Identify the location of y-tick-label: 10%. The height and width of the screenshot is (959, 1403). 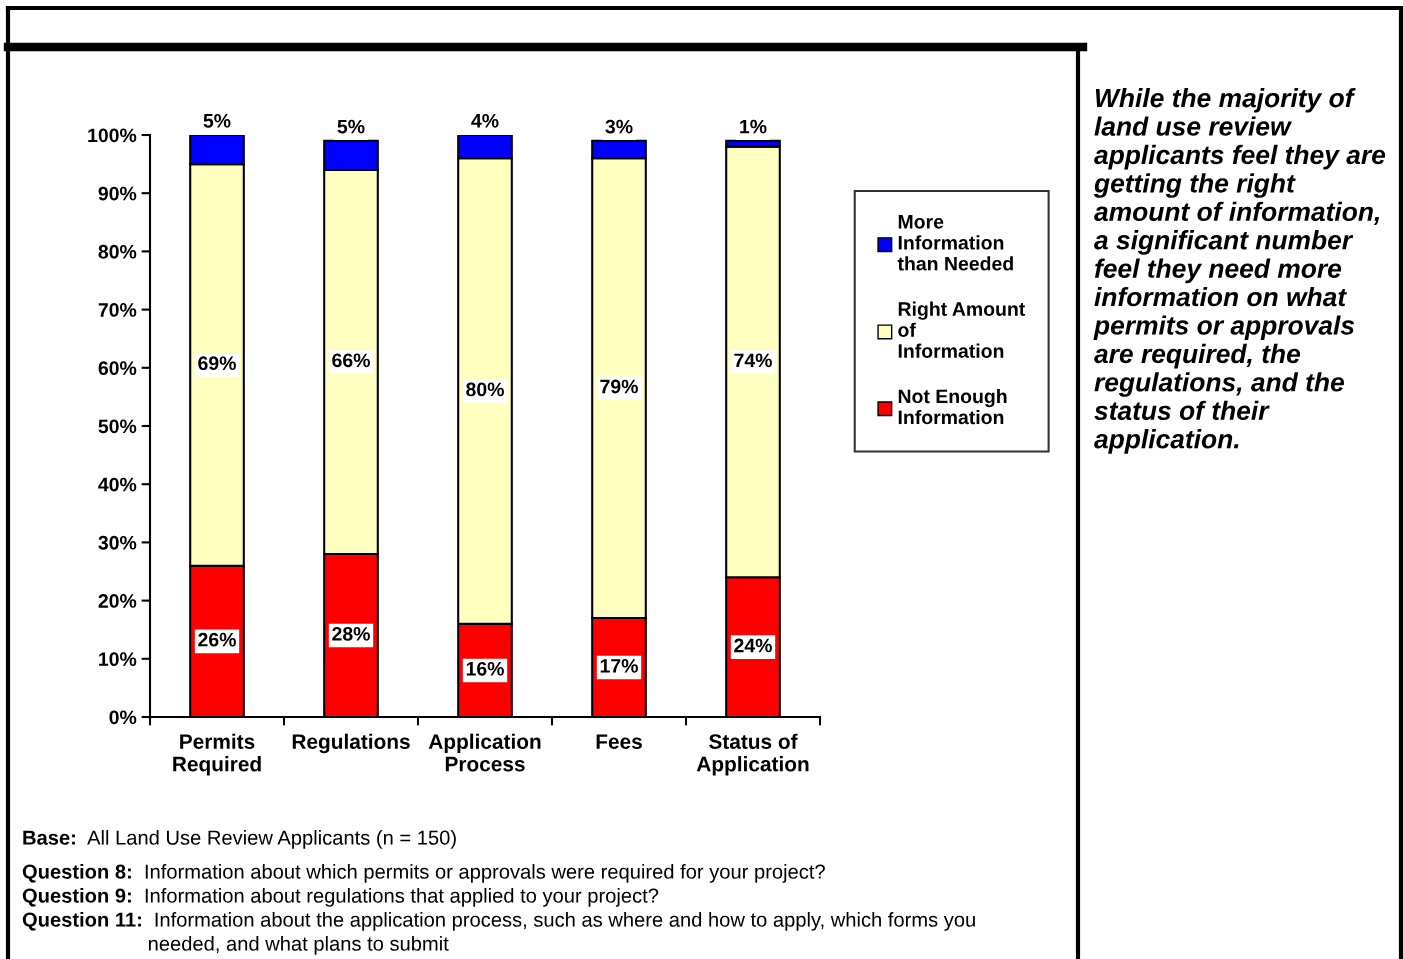
(118, 659).